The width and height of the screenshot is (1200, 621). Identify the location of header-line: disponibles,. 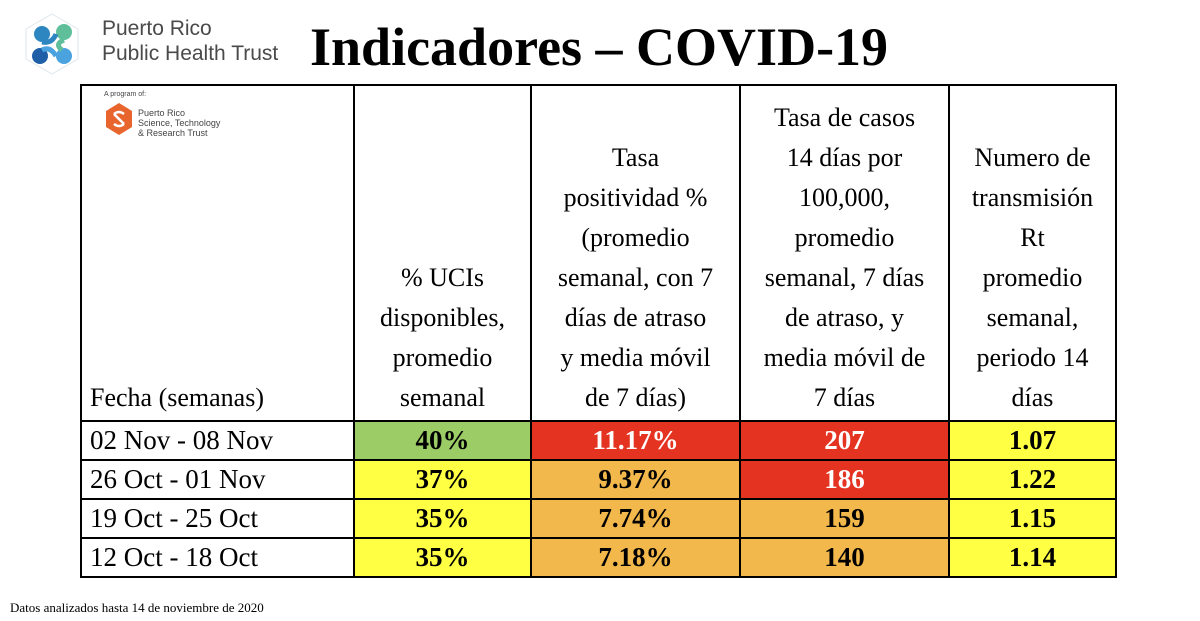
(442, 317).